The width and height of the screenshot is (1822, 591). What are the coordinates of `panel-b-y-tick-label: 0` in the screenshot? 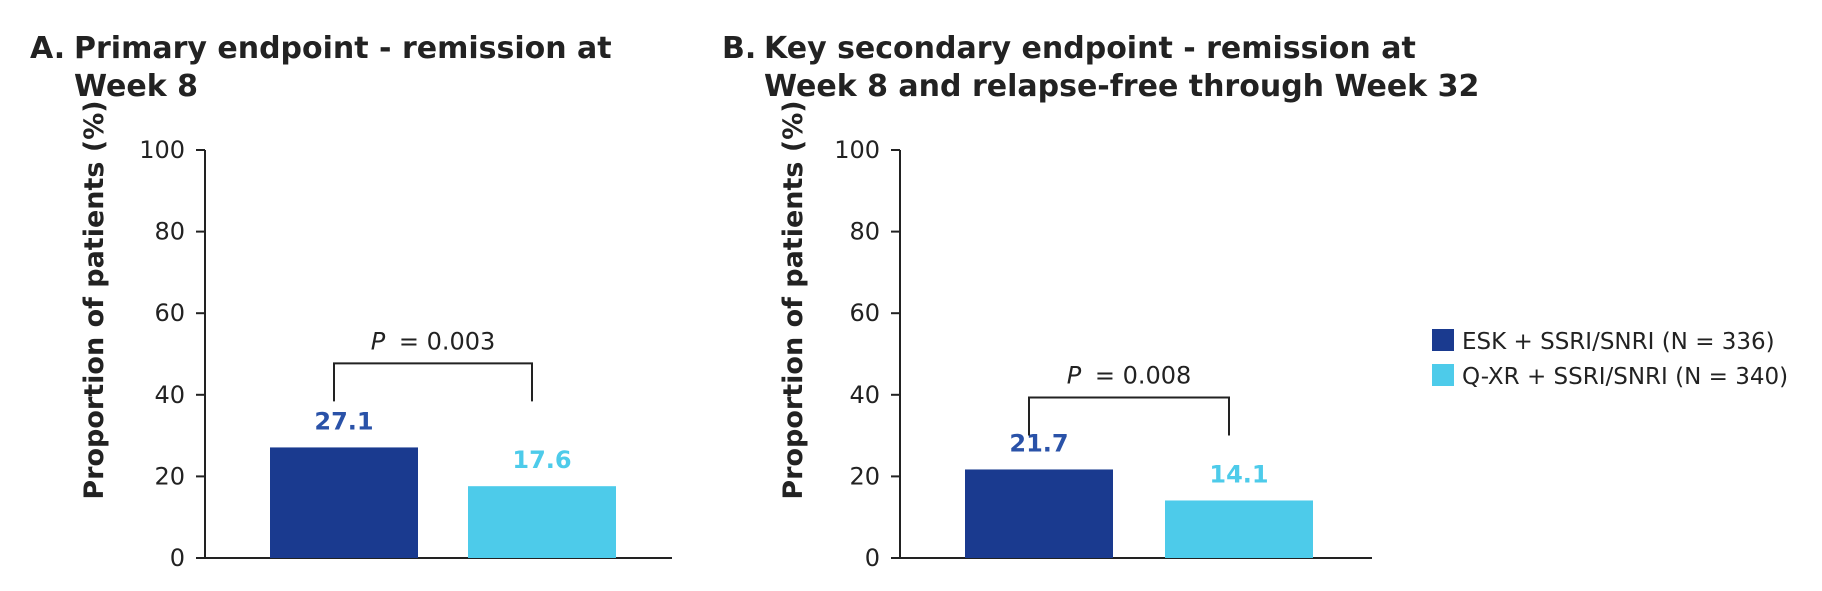 It's located at (872, 558).